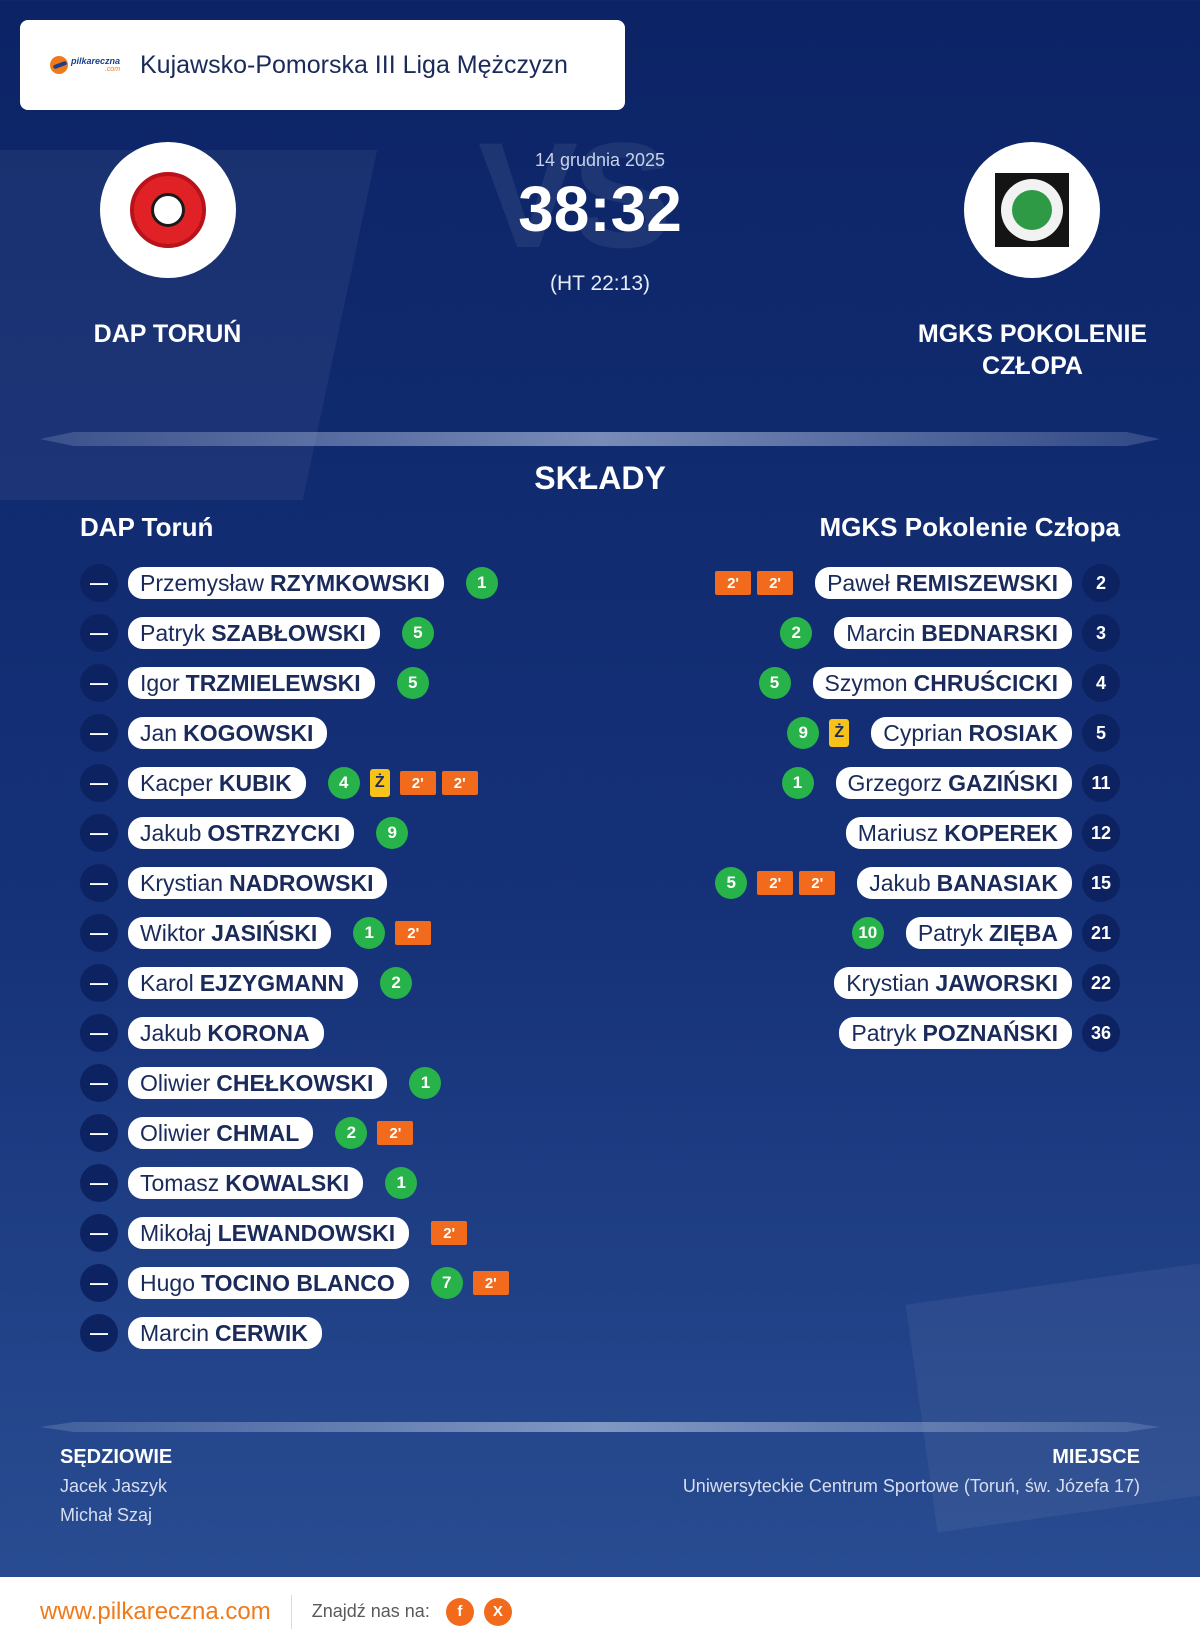 Image resolution: width=1200 pixels, height=1646 pixels. What do you see at coordinates (1101, 733) in the screenshot?
I see `player-number: 5` at bounding box center [1101, 733].